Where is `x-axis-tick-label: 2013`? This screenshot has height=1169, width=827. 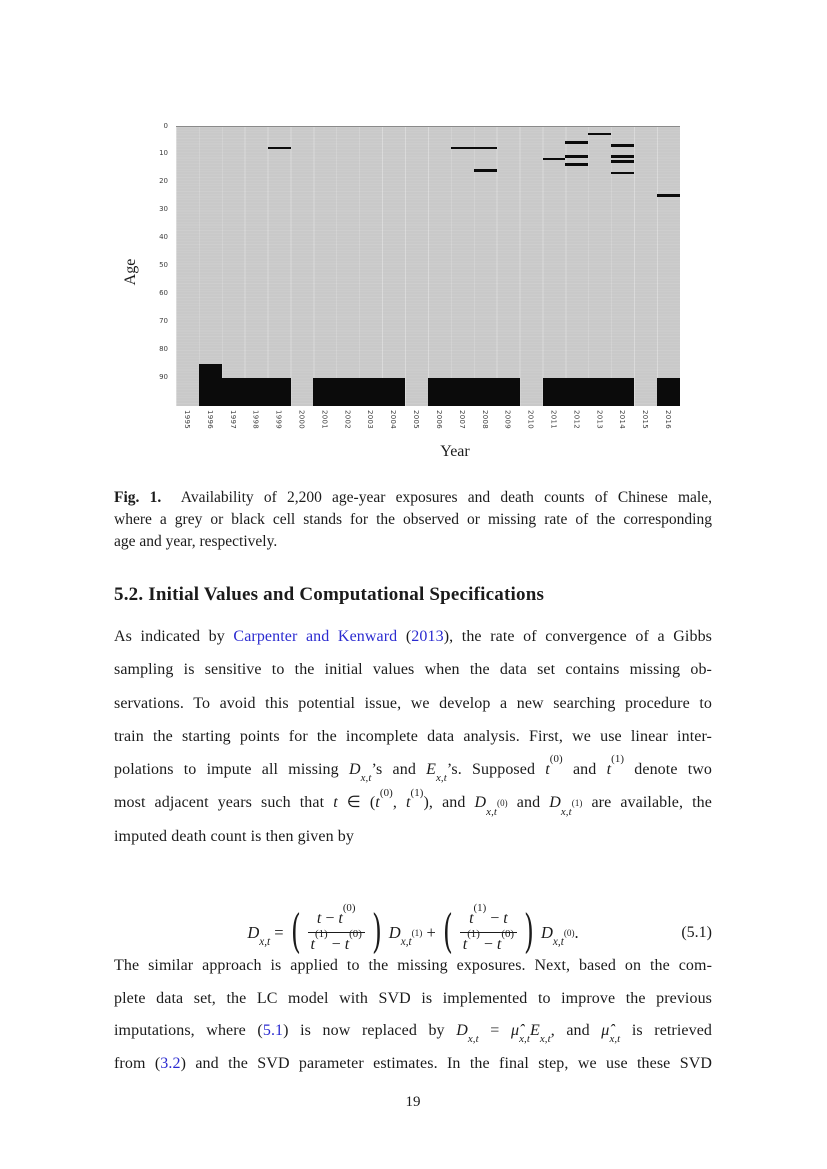
x-axis-tick-label: 2013 is located at coordinates (599, 420).